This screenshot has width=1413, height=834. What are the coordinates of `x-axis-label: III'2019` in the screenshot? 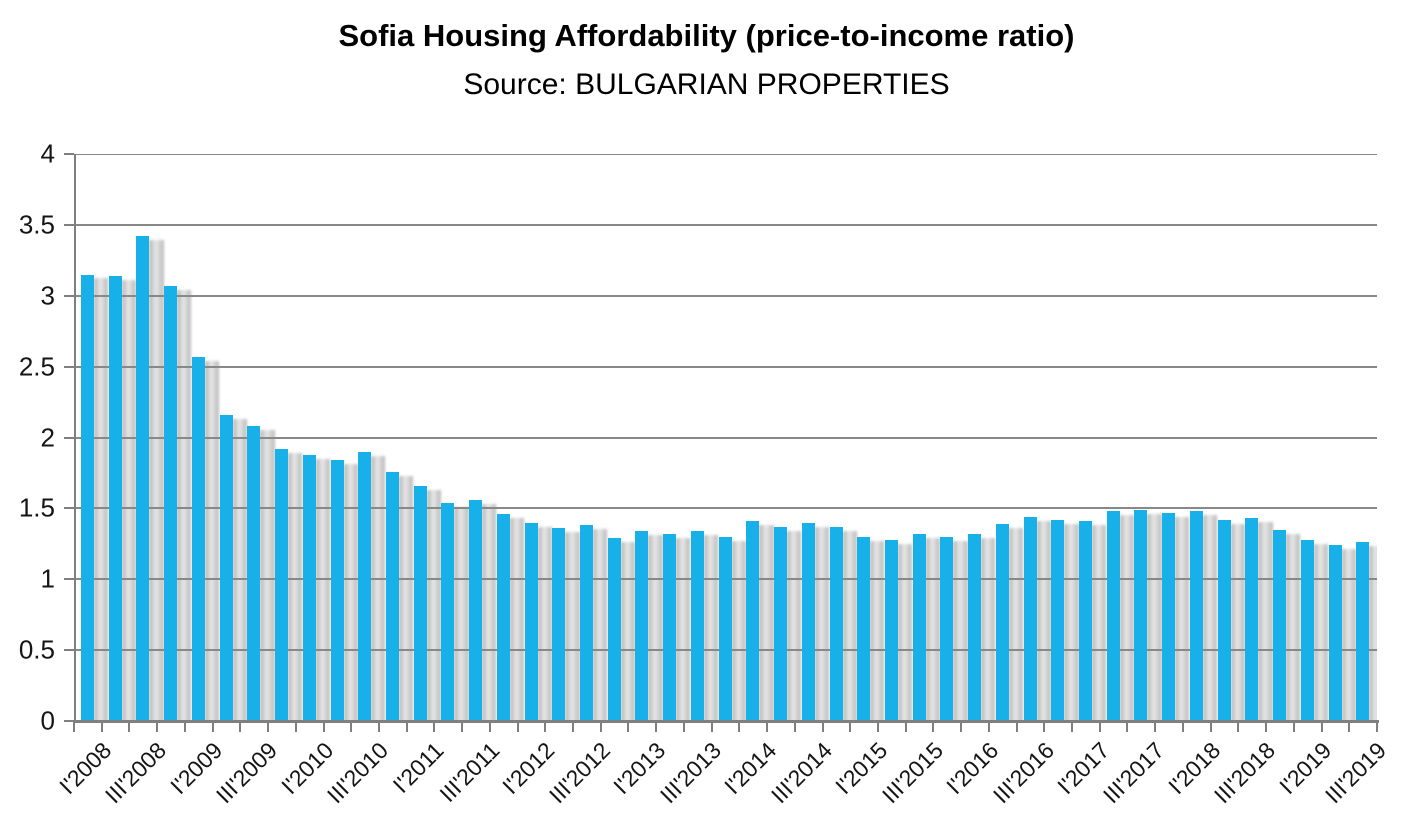 It's located at (1356, 773).